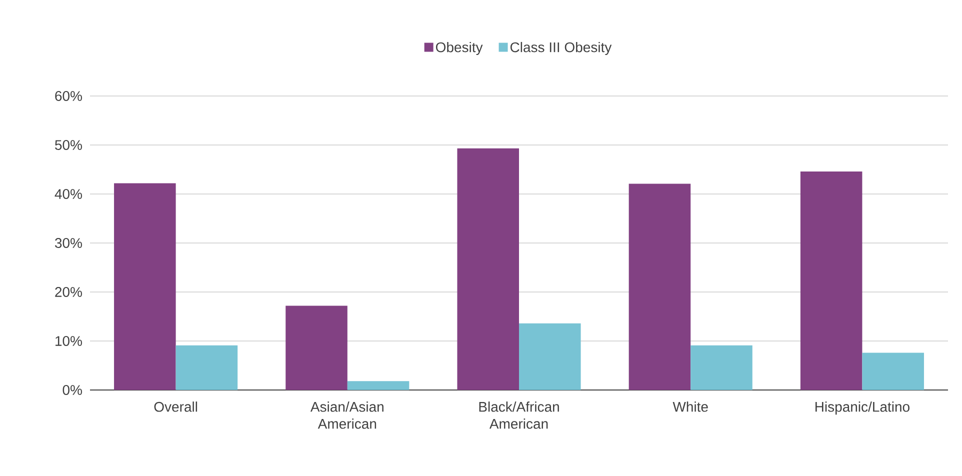 This screenshot has height=476, width=962. I want to click on y-tick-label: 20%, so click(68, 292).